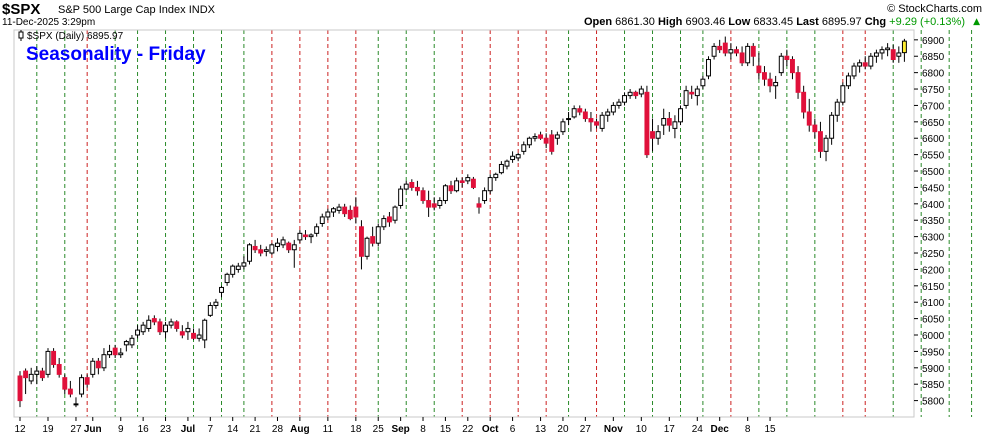  What do you see at coordinates (136, 10) in the screenshot?
I see `security-name: S&P 500 Large Cap Index INDX` at bounding box center [136, 10].